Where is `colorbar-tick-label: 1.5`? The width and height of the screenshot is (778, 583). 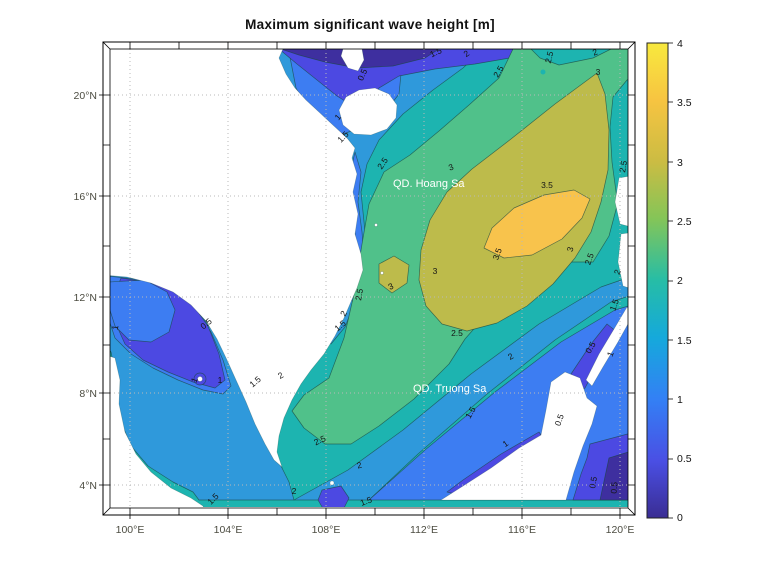 colorbar-tick-label: 1.5 is located at coordinates (684, 341).